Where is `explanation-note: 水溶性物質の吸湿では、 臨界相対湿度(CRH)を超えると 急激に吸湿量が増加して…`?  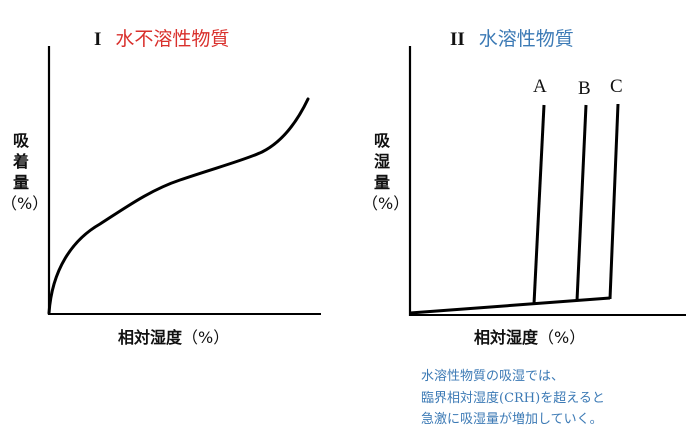
explanation-note: 水溶性物質の吸湿では、 臨界相対湿度(CRH)を超えると 急激に吸湿量が増加して… is located at coordinates (513, 398).